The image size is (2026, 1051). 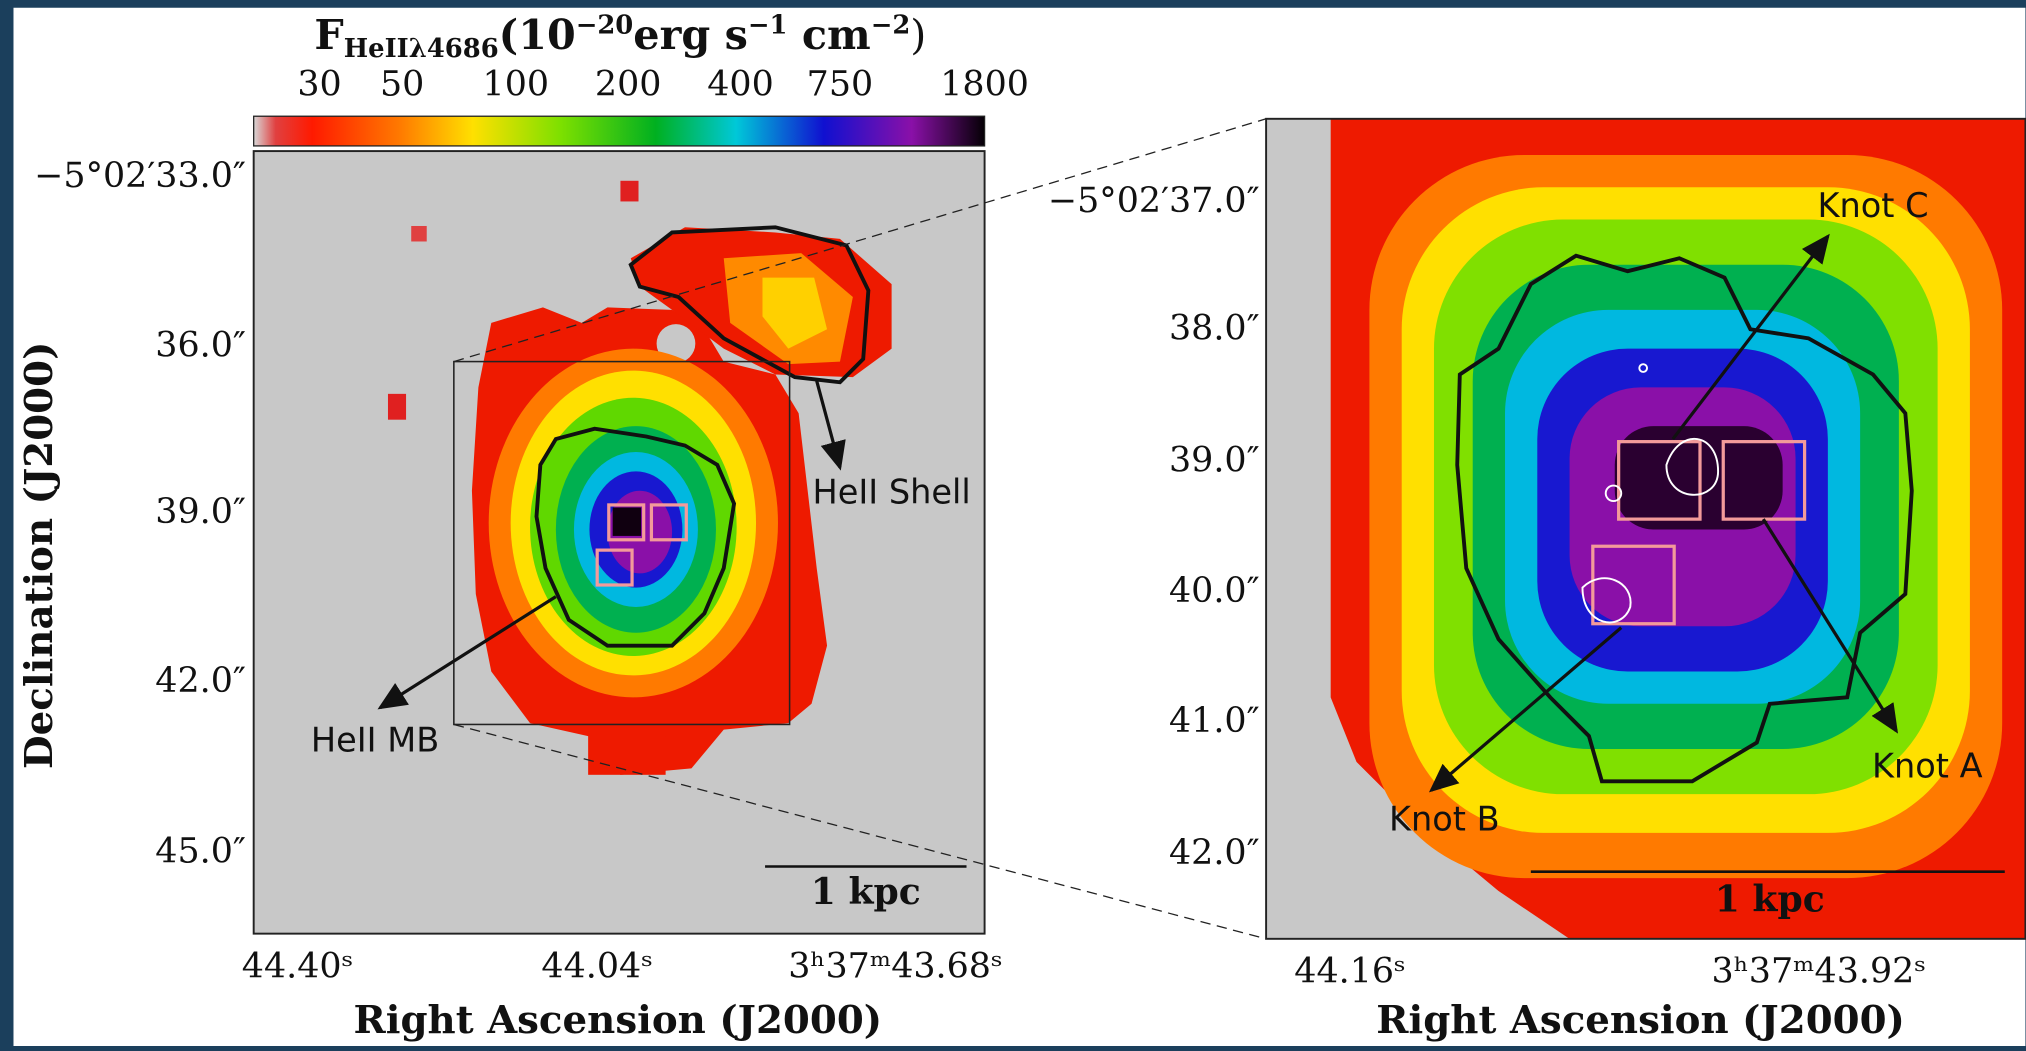 What do you see at coordinates (840, 85) in the screenshot?
I see `colorbar-tick: 750` at bounding box center [840, 85].